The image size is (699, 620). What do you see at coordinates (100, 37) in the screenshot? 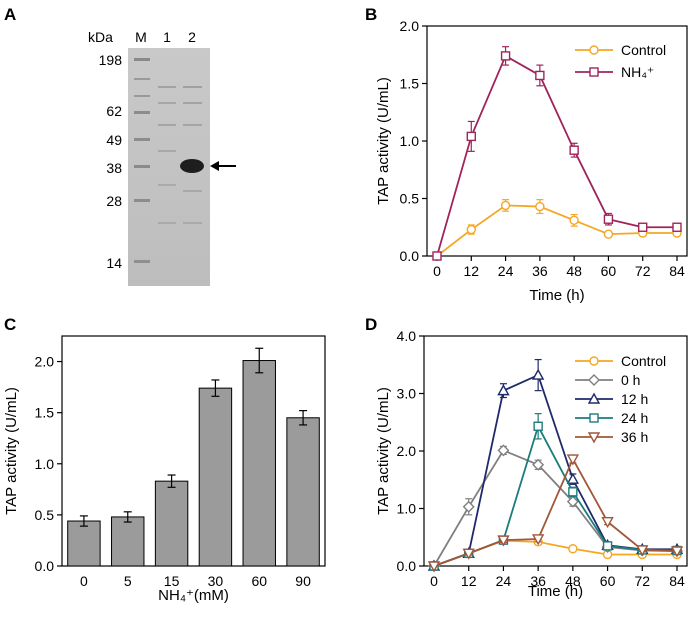
I see `gel-unit-label: kDa` at bounding box center [100, 37].